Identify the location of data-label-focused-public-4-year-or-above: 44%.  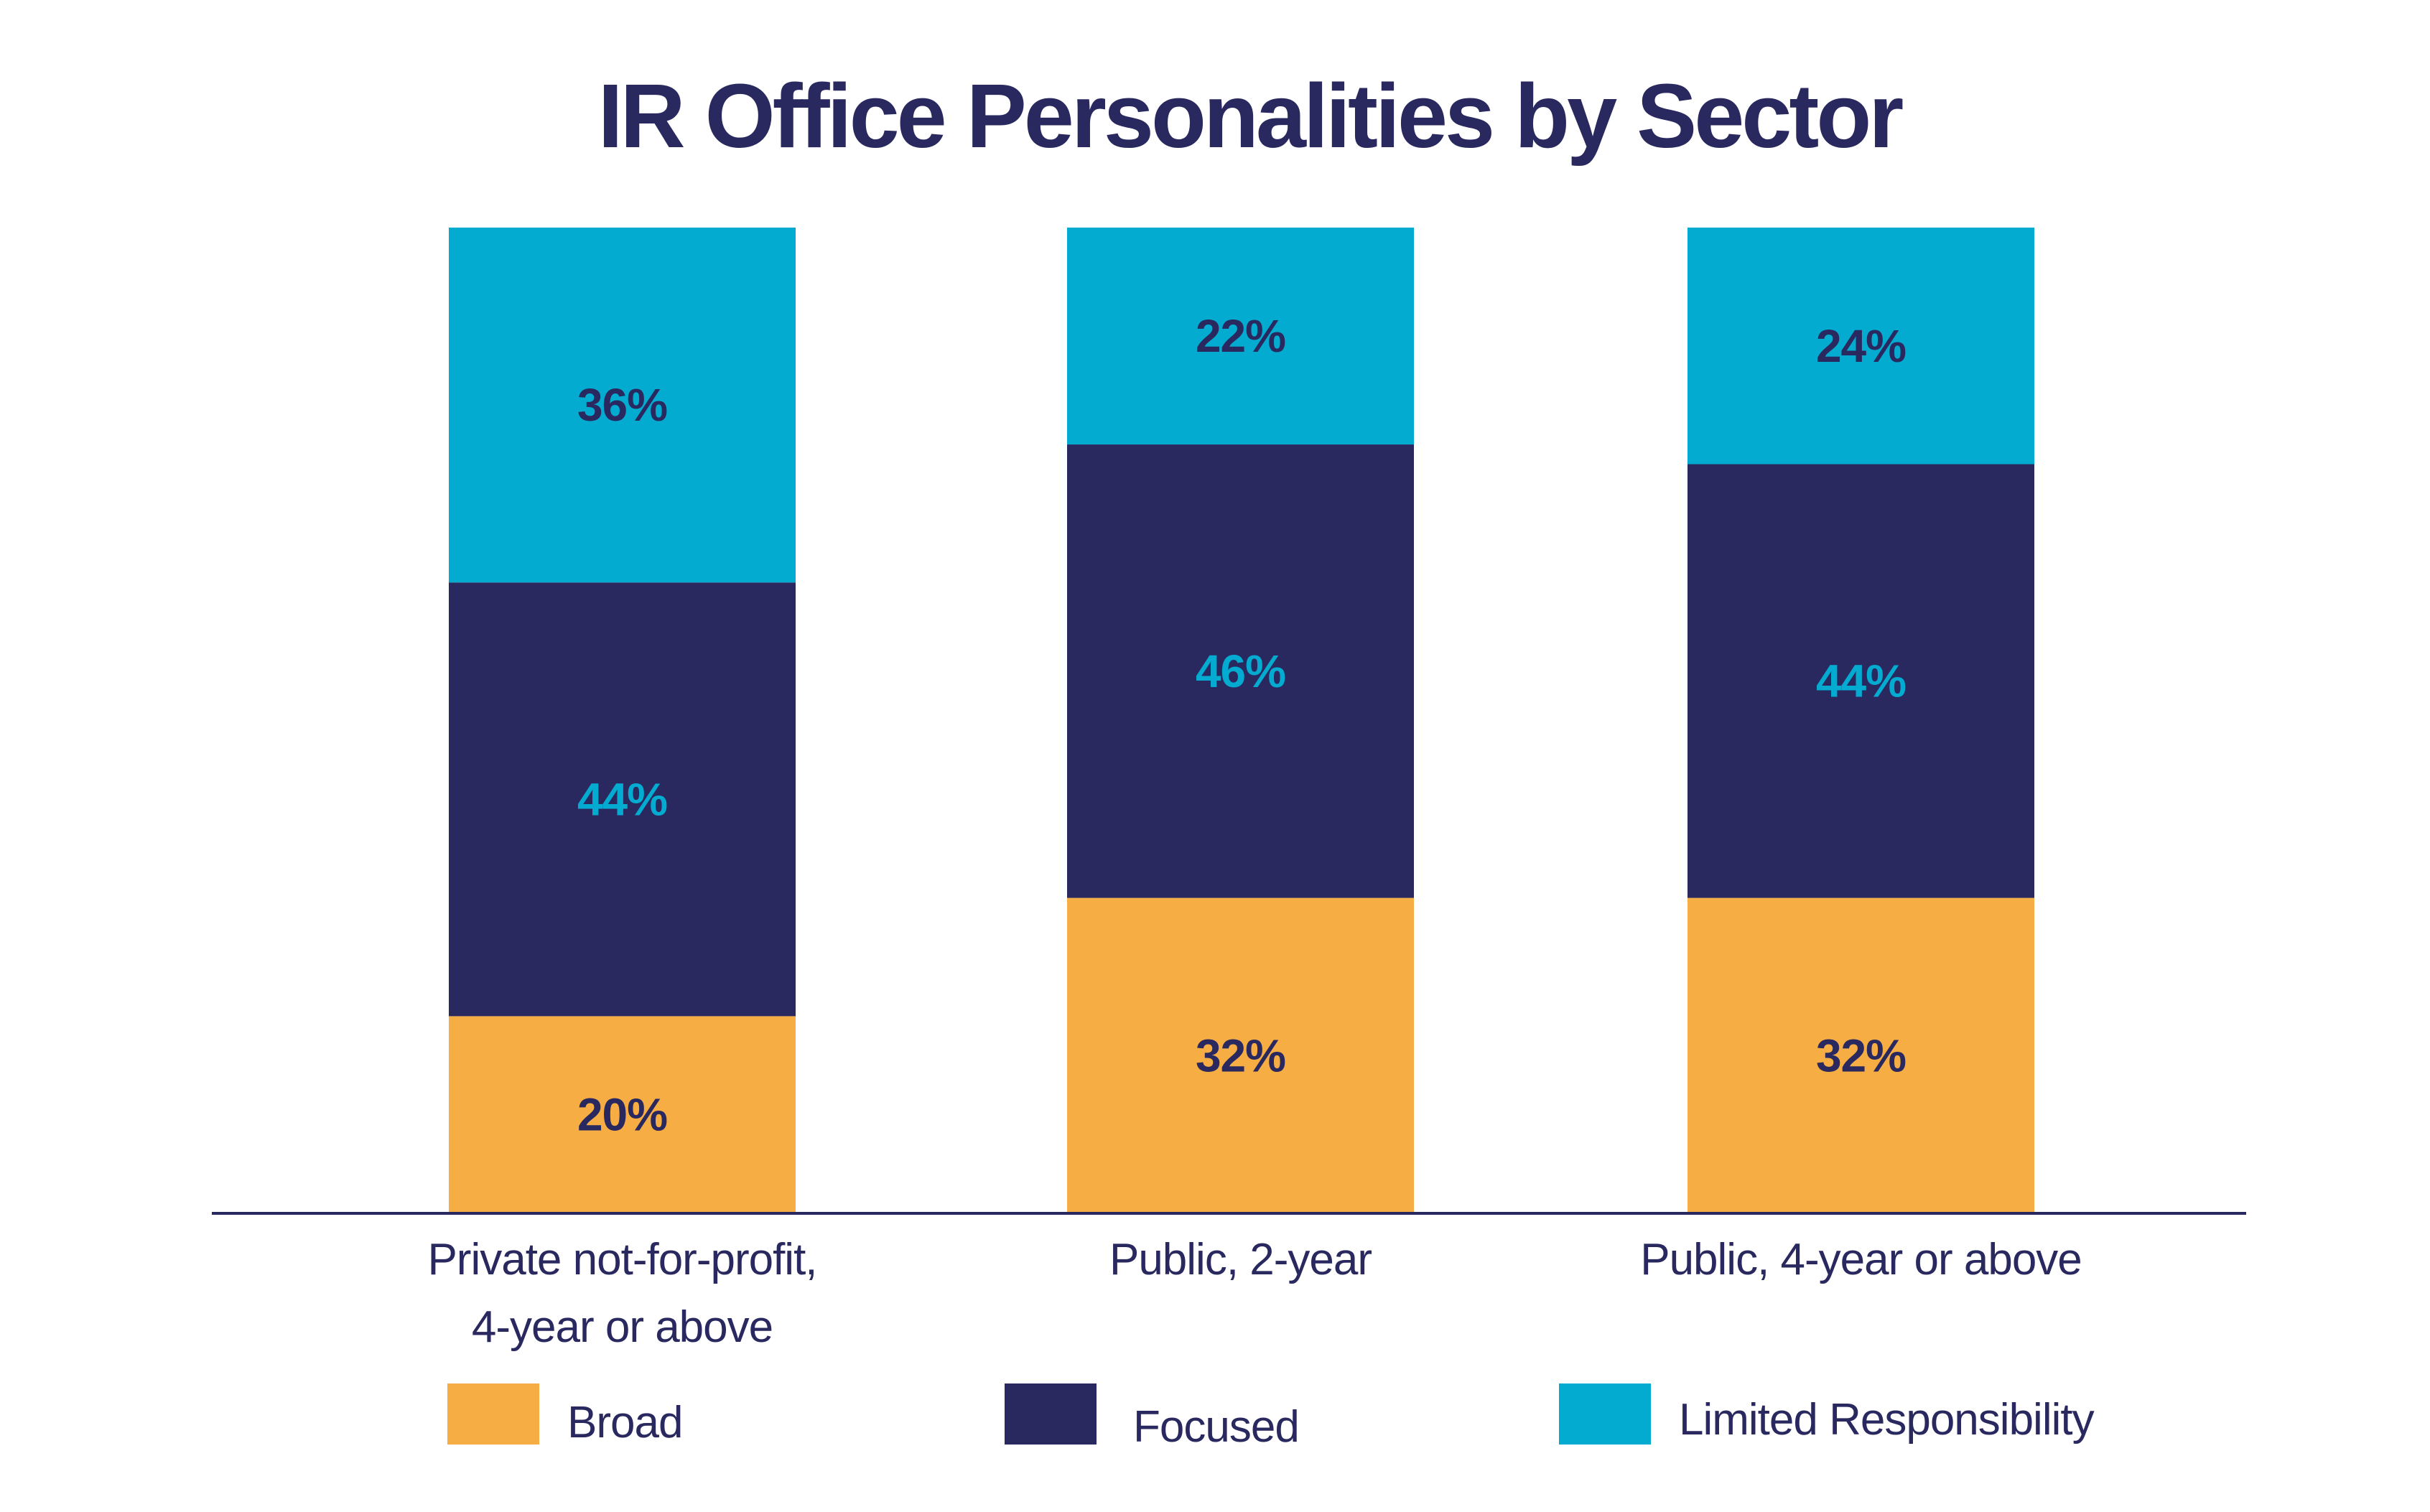
(1861, 681).